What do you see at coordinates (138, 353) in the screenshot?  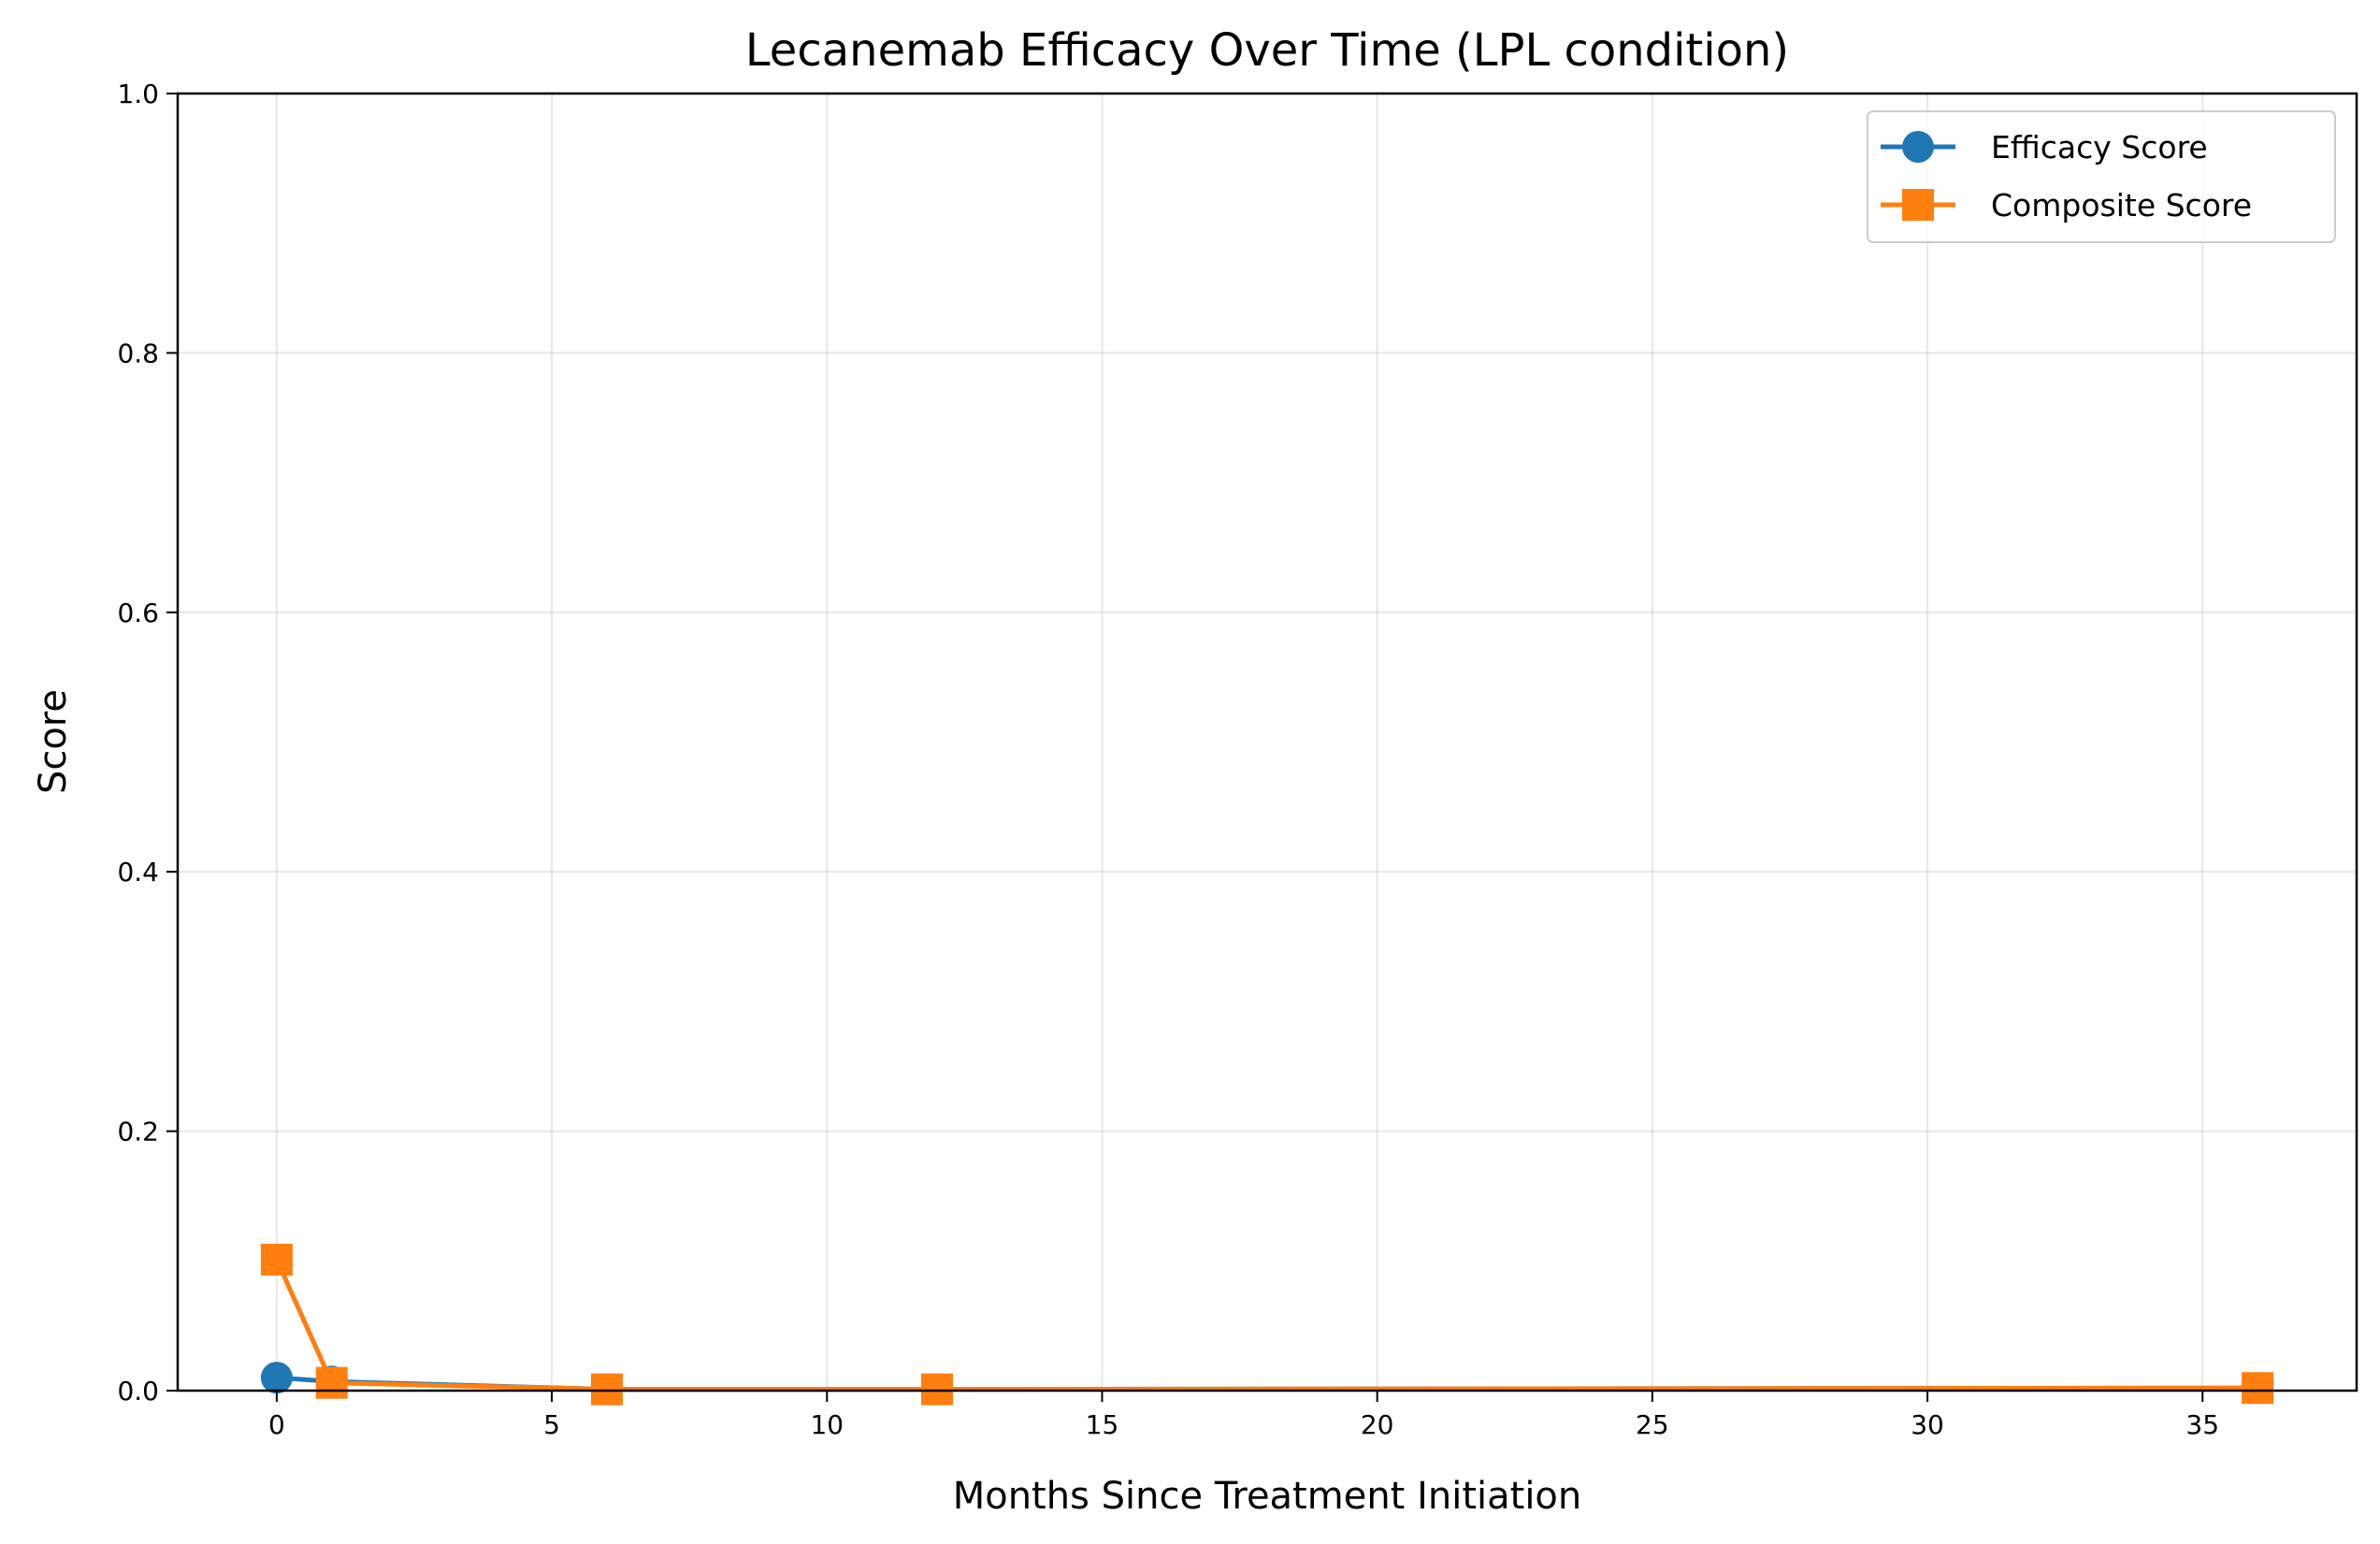 I see `y-tick-label: 0.8` at bounding box center [138, 353].